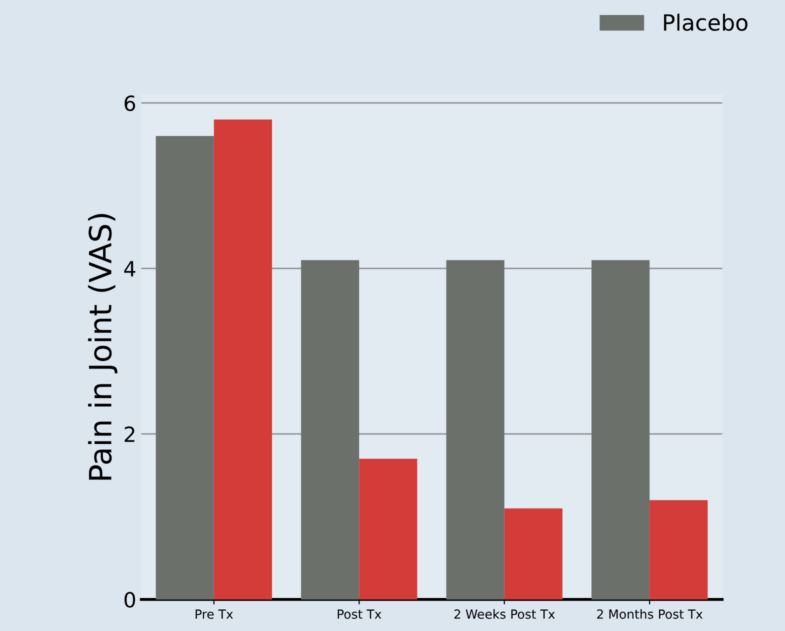  I want to click on y-tick-label: 6, so click(130, 103).